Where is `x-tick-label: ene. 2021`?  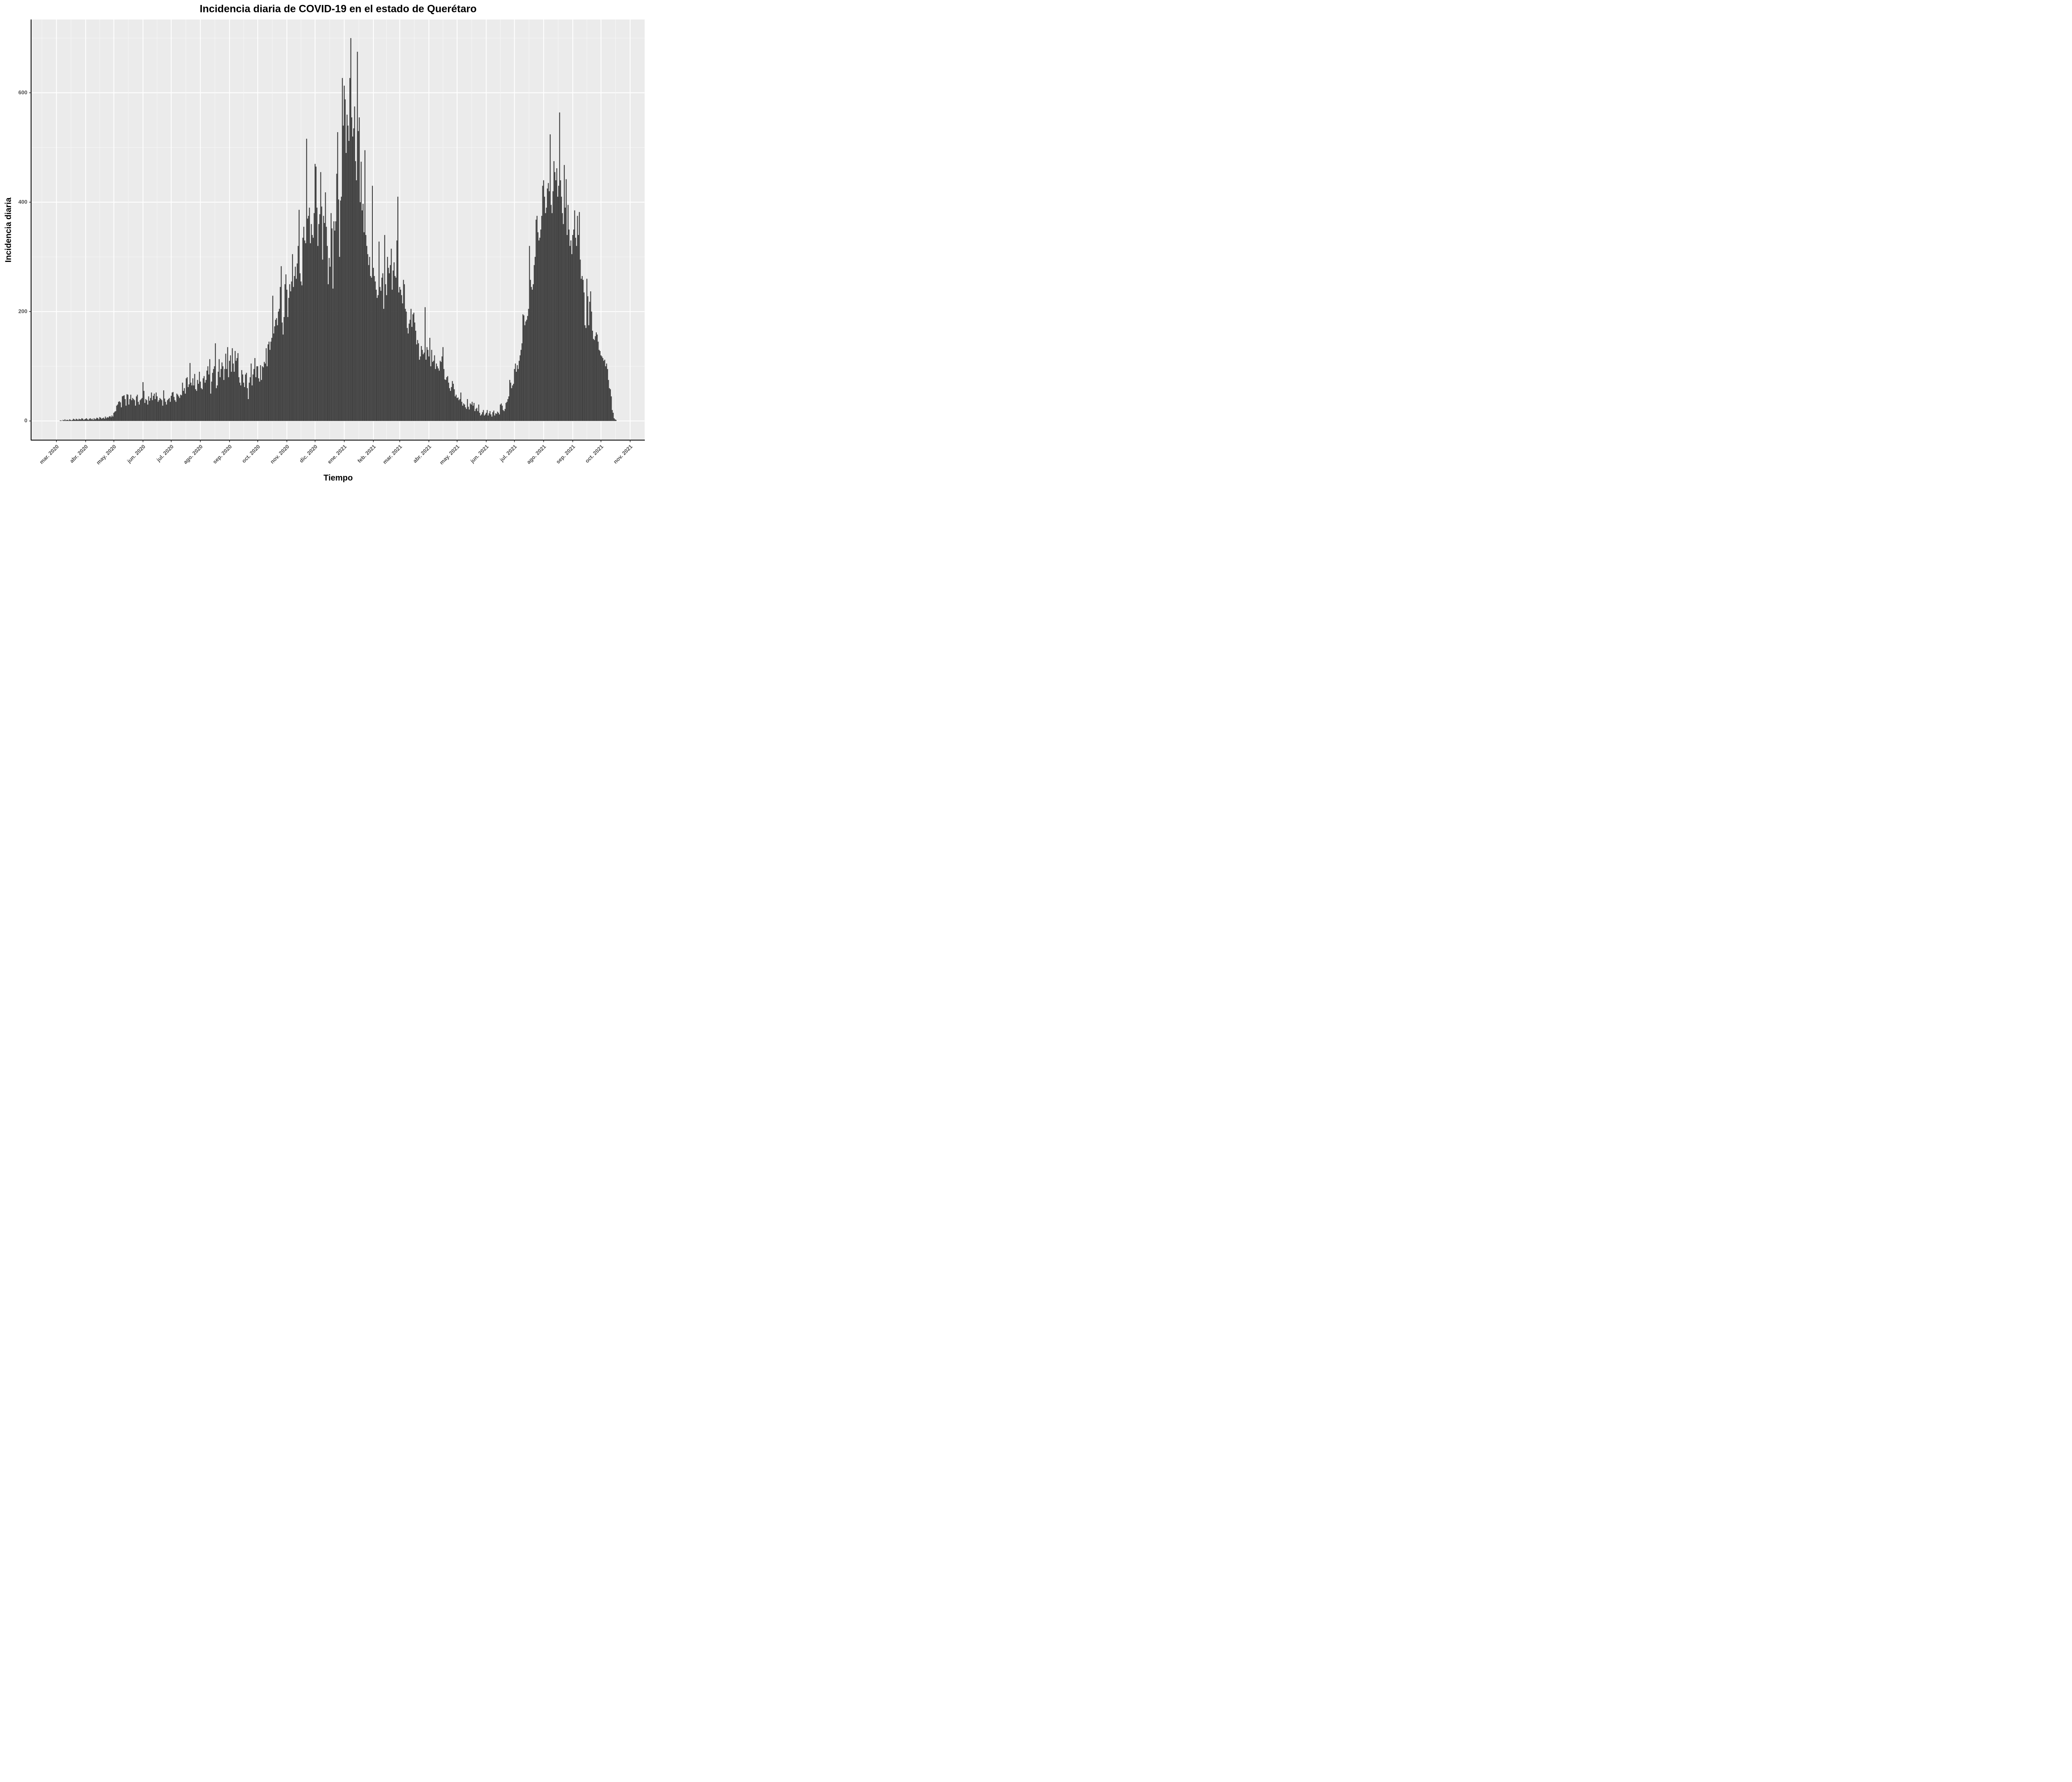 x-tick-label: ene. 2021 is located at coordinates (337, 454).